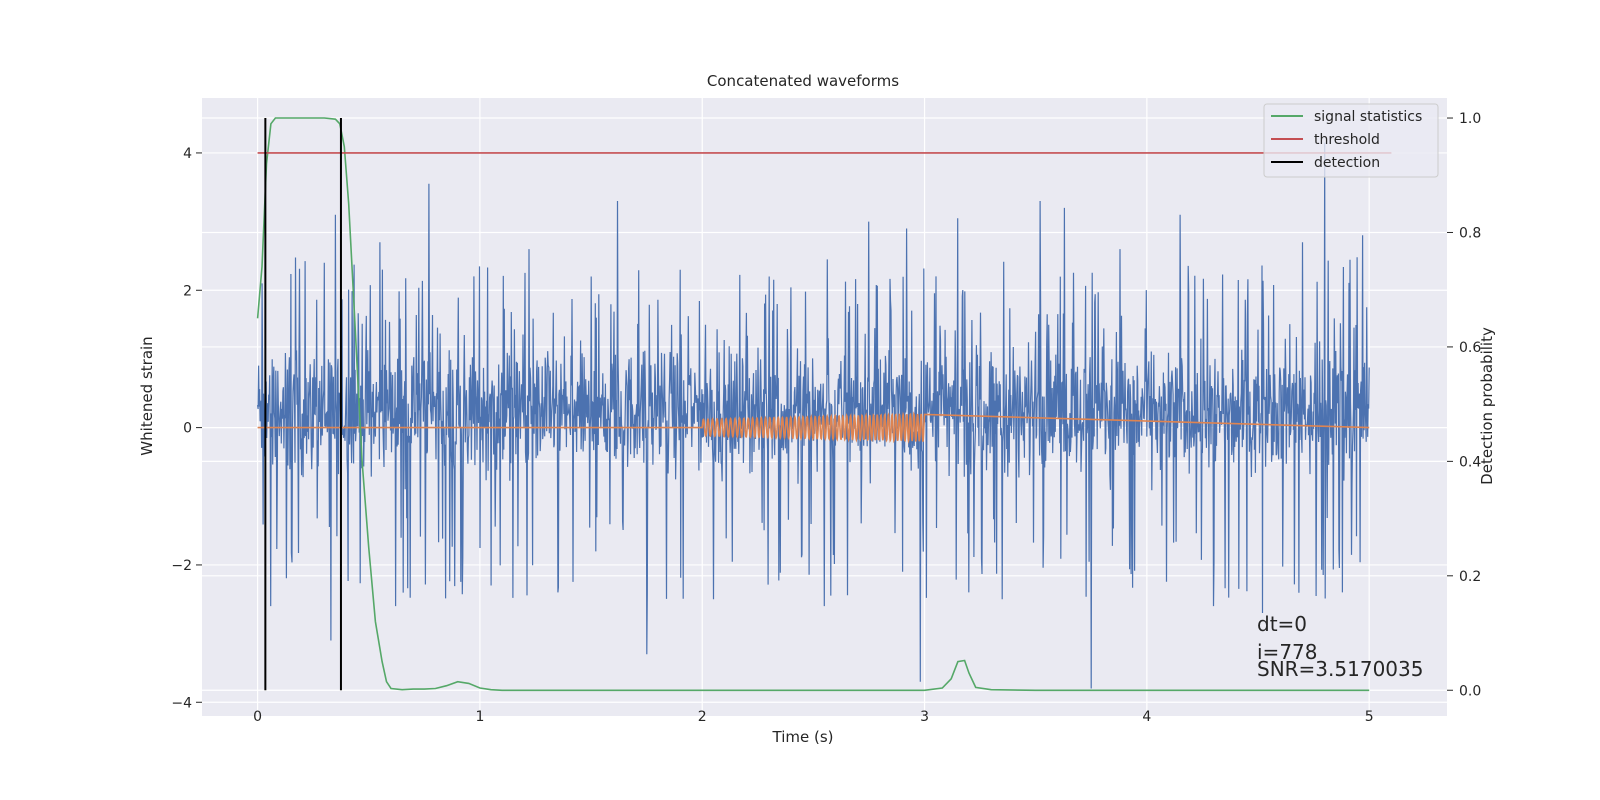 The width and height of the screenshot is (1600, 800). What do you see at coordinates (147, 395) in the screenshot?
I see `y-axis-label: Whitened strain` at bounding box center [147, 395].